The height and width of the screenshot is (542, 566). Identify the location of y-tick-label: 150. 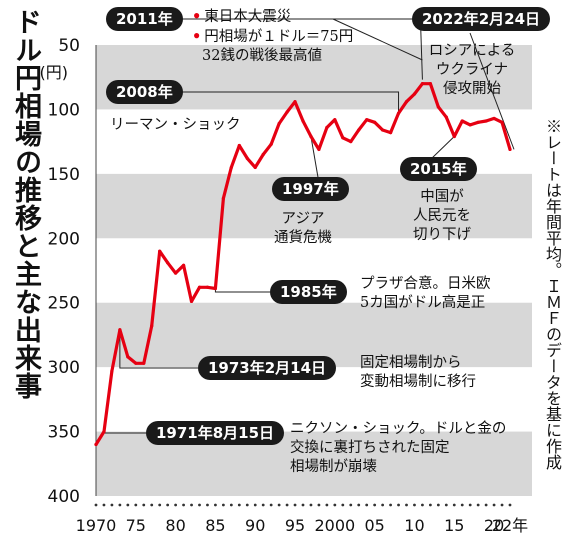
(64, 175).